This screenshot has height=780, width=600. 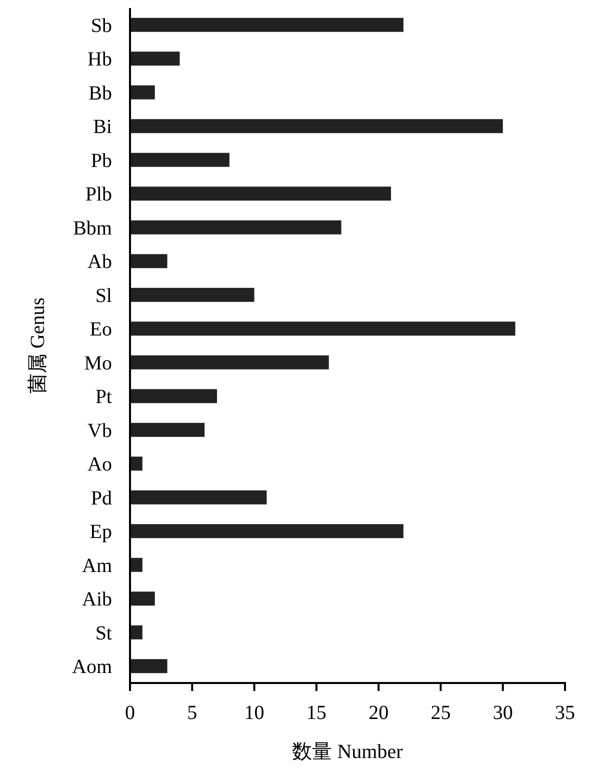 I want to click on y-tick-label: Sl, so click(x=103, y=295).